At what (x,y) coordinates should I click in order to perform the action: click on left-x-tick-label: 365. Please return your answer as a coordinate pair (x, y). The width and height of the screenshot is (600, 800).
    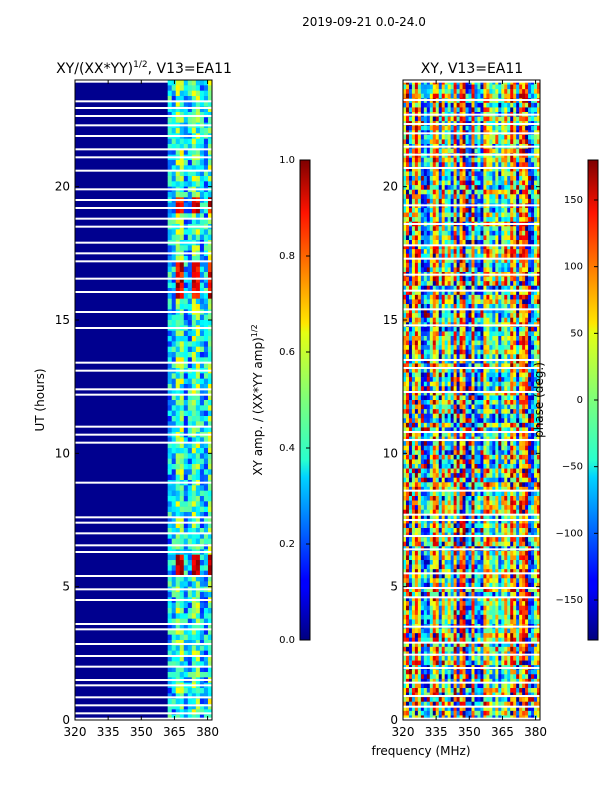
    Looking at the image, I should click on (174, 732).